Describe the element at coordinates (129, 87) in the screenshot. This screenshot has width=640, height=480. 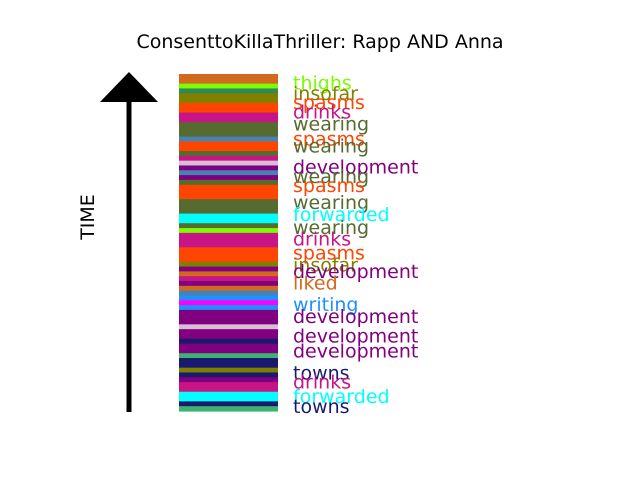
I see `time-arrow-head` at that location.